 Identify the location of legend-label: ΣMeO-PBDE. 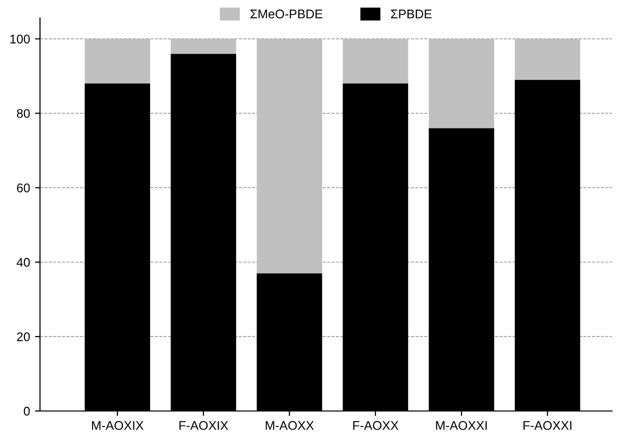
(286, 14).